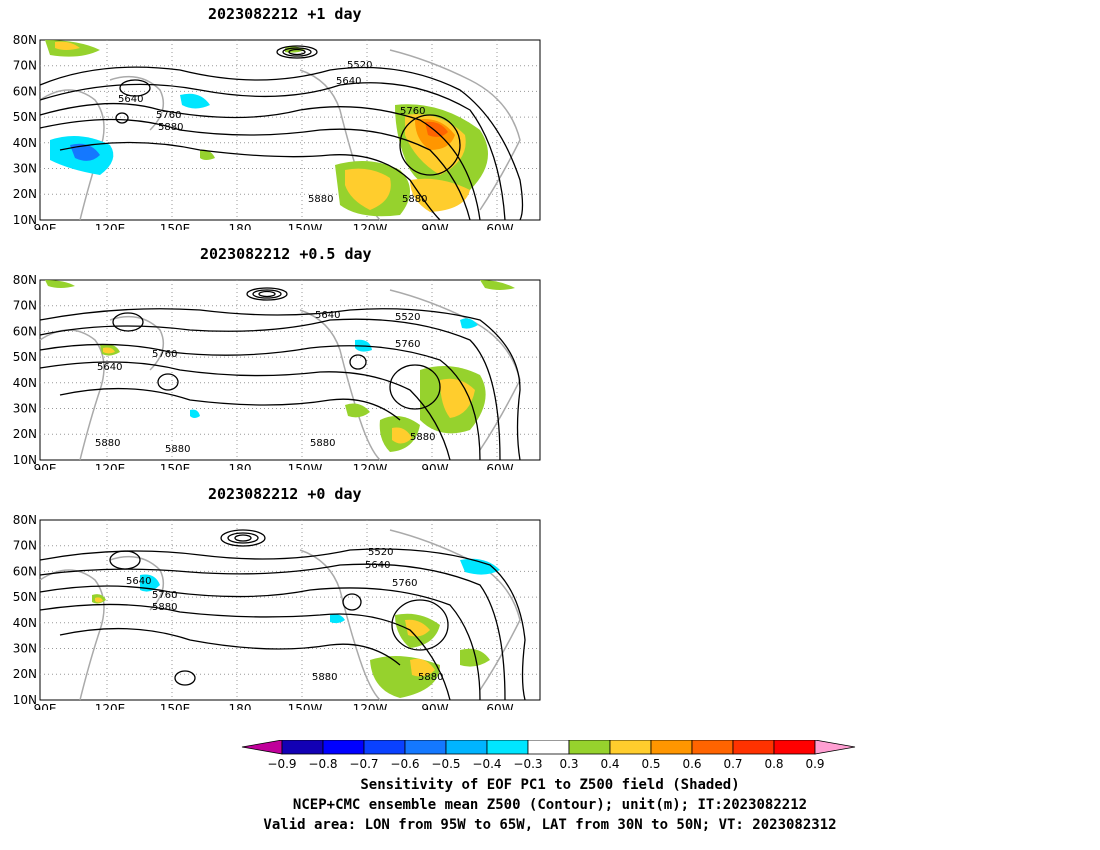 The width and height of the screenshot is (1100, 850). Describe the element at coordinates (25, 331) in the screenshot. I see `lat-tick-label: 60N` at that location.